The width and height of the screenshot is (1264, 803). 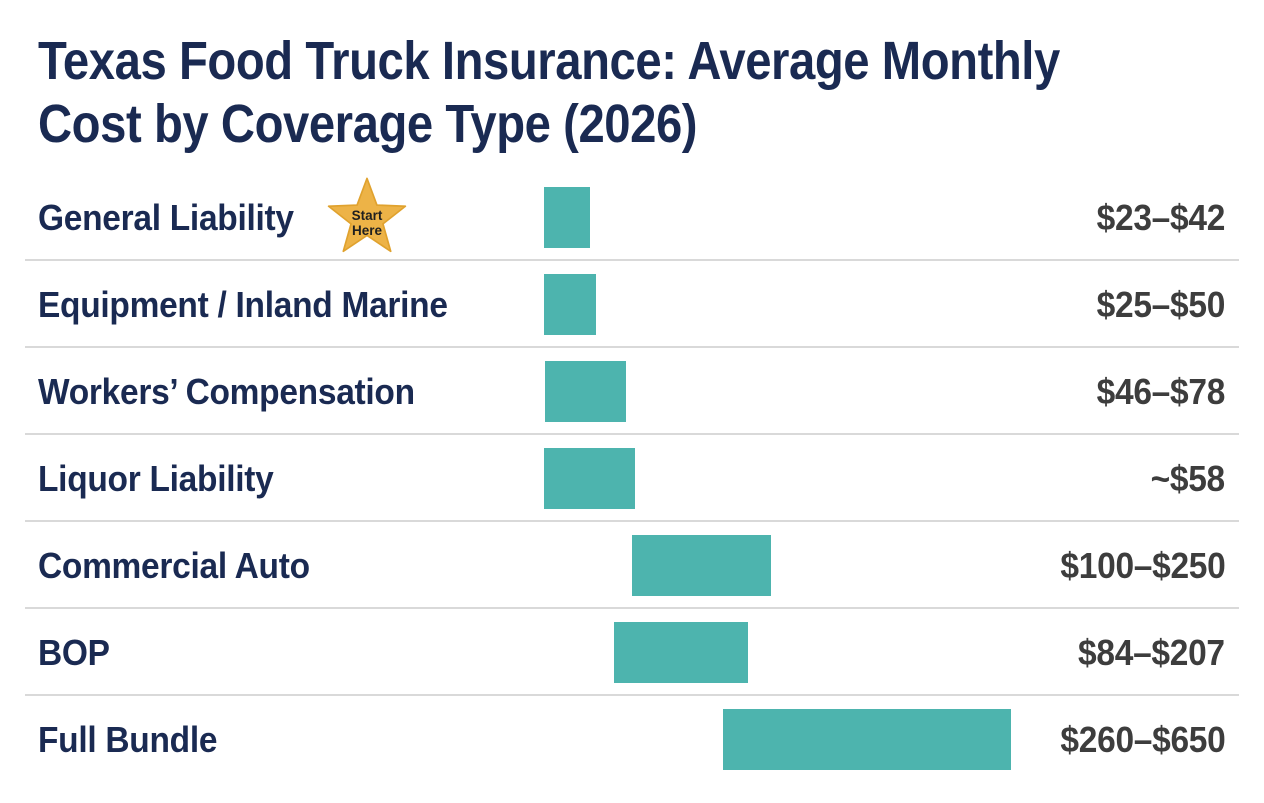 I want to click on start-here-star-icon: Start Here, so click(x=367, y=217).